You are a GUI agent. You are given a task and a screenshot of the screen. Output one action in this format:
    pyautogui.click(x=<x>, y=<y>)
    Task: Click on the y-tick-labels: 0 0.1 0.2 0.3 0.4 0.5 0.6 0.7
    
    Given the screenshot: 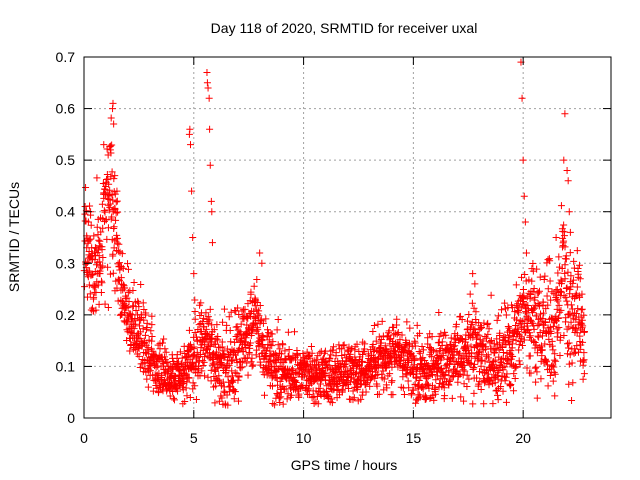 What is the action you would take?
    pyautogui.click(x=66, y=237)
    